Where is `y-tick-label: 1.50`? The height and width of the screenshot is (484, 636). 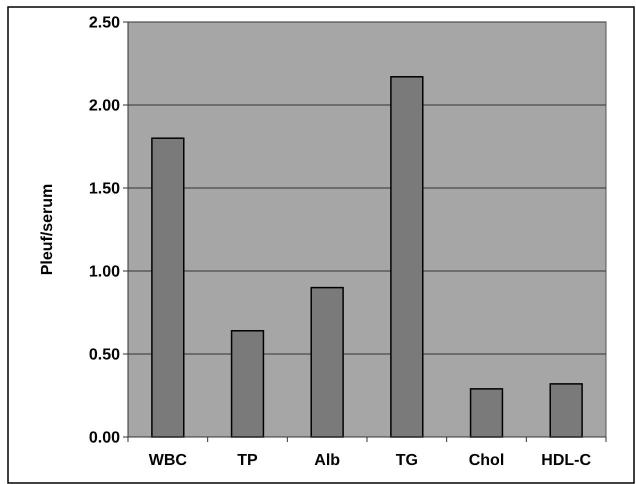
y-tick-label: 1.50 is located at coordinates (104, 189).